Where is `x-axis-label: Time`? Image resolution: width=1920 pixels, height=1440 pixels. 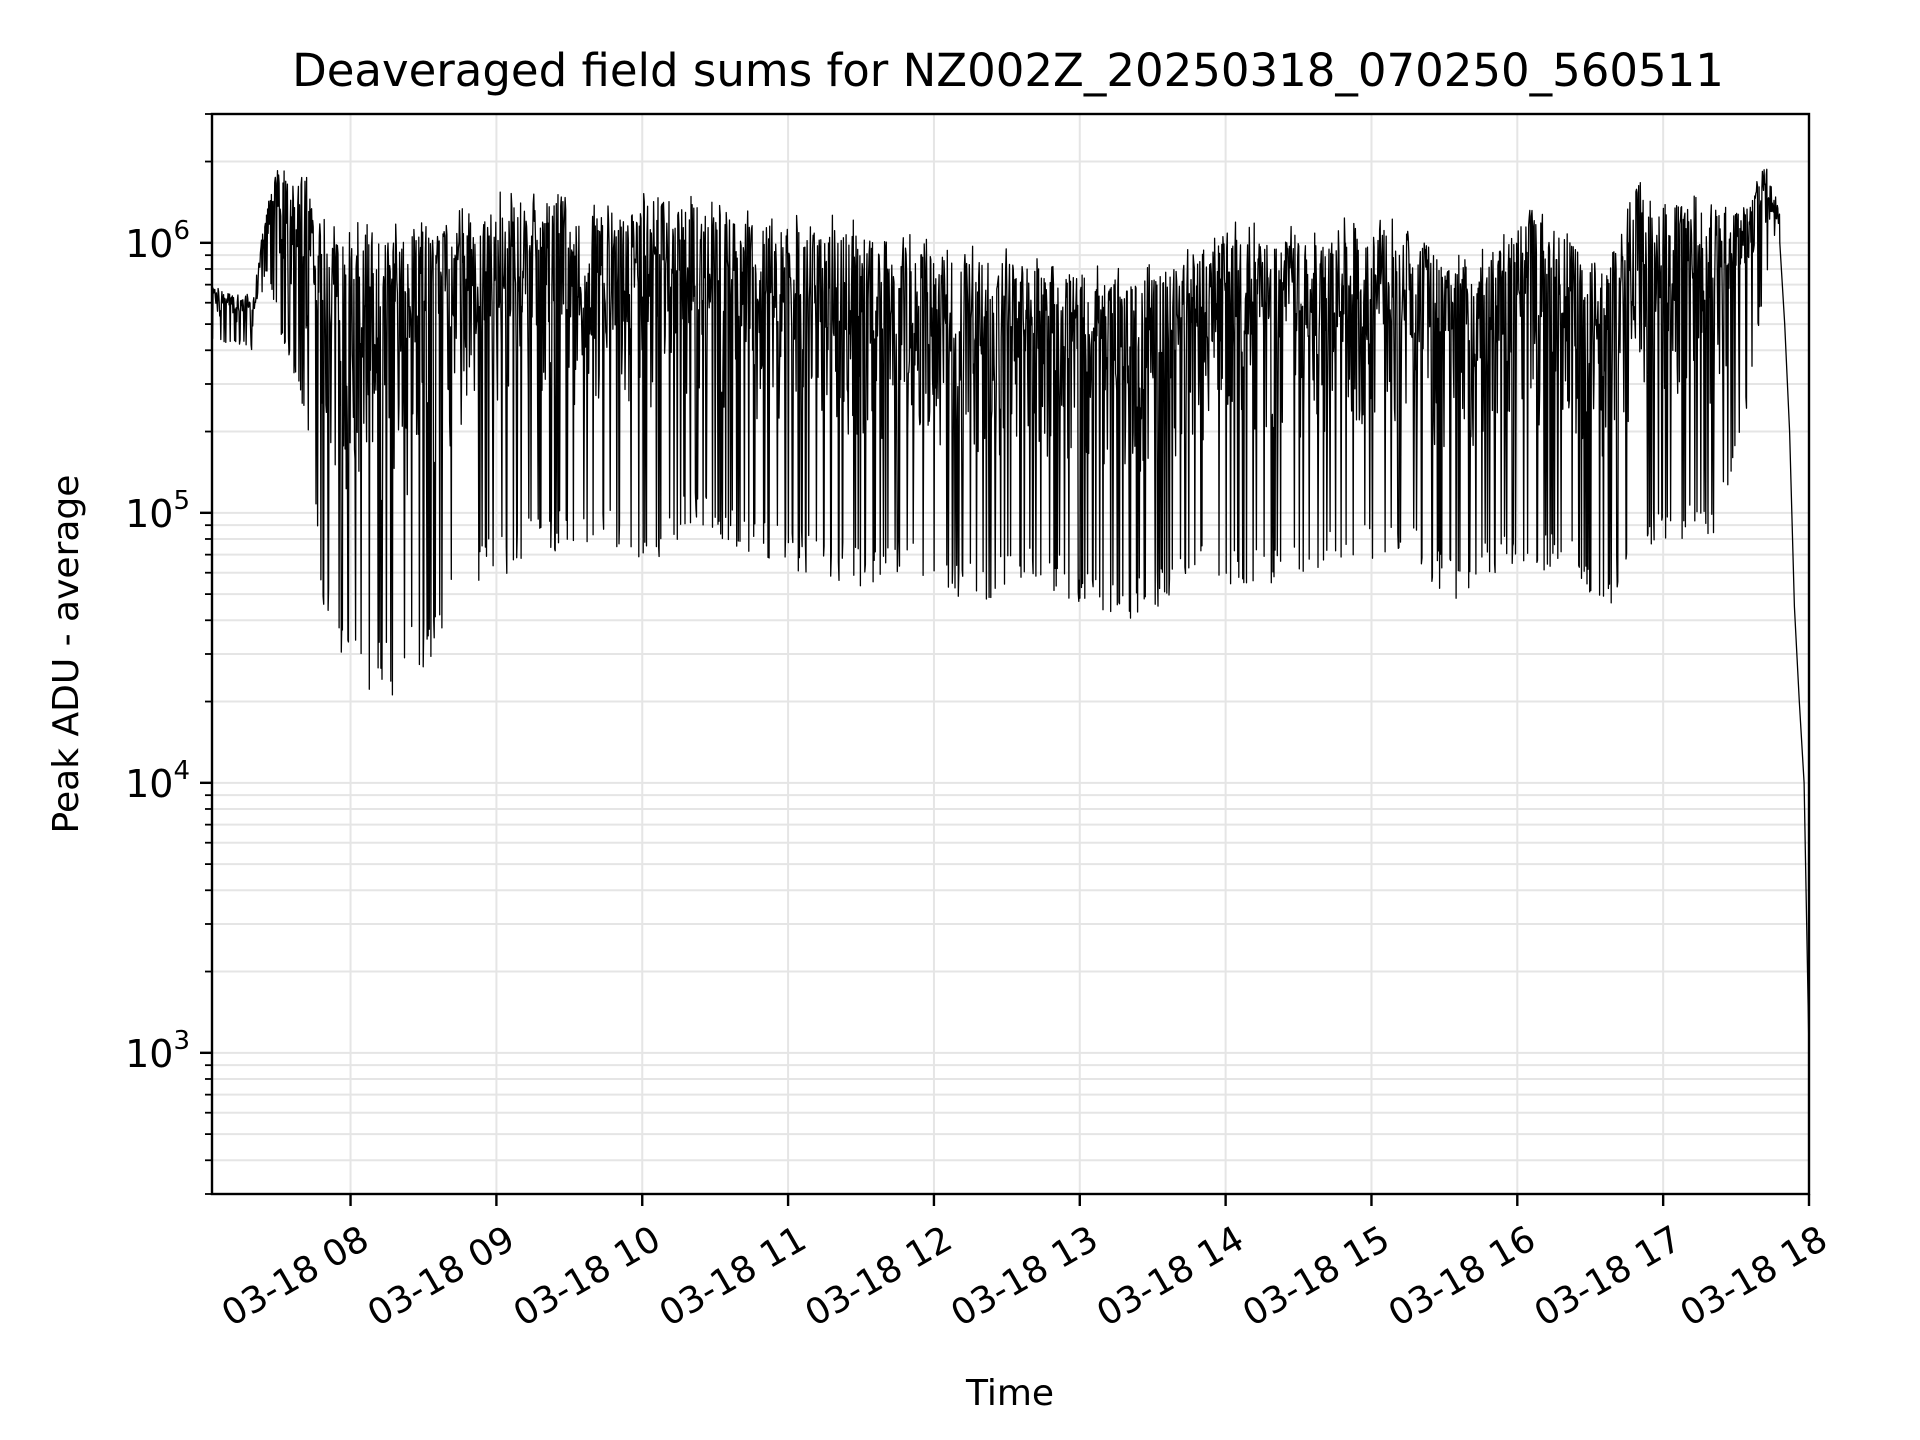 x-axis-label: Time is located at coordinates (1009, 1393).